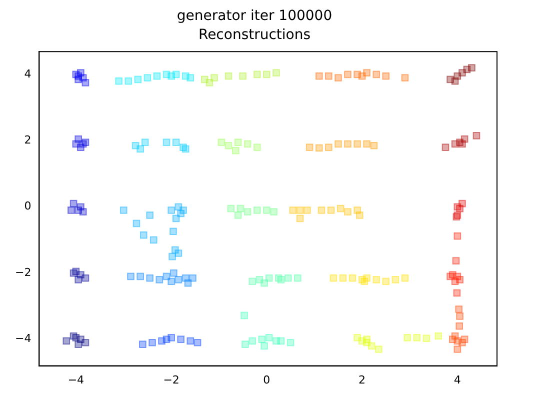  What do you see at coordinates (23, 339) in the screenshot?
I see `y-tick-label: −4` at bounding box center [23, 339].